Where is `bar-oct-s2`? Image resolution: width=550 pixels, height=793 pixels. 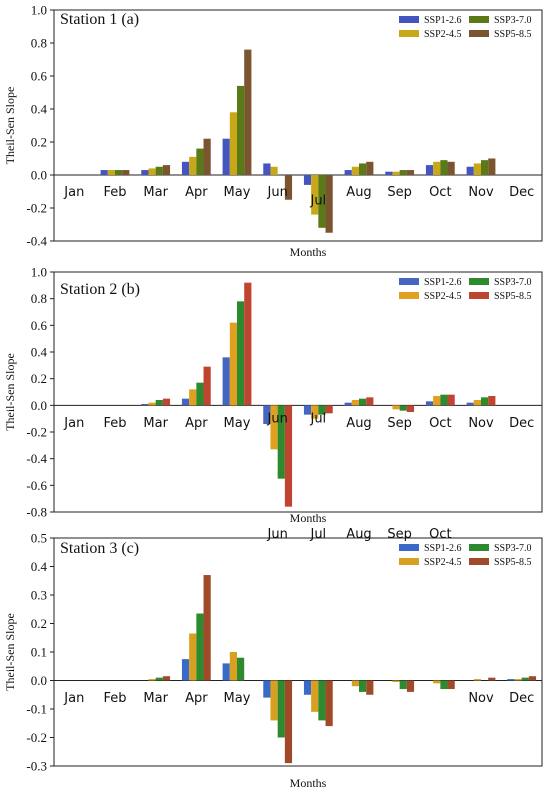
bar-oct-s2 is located at coordinates (437, 168).